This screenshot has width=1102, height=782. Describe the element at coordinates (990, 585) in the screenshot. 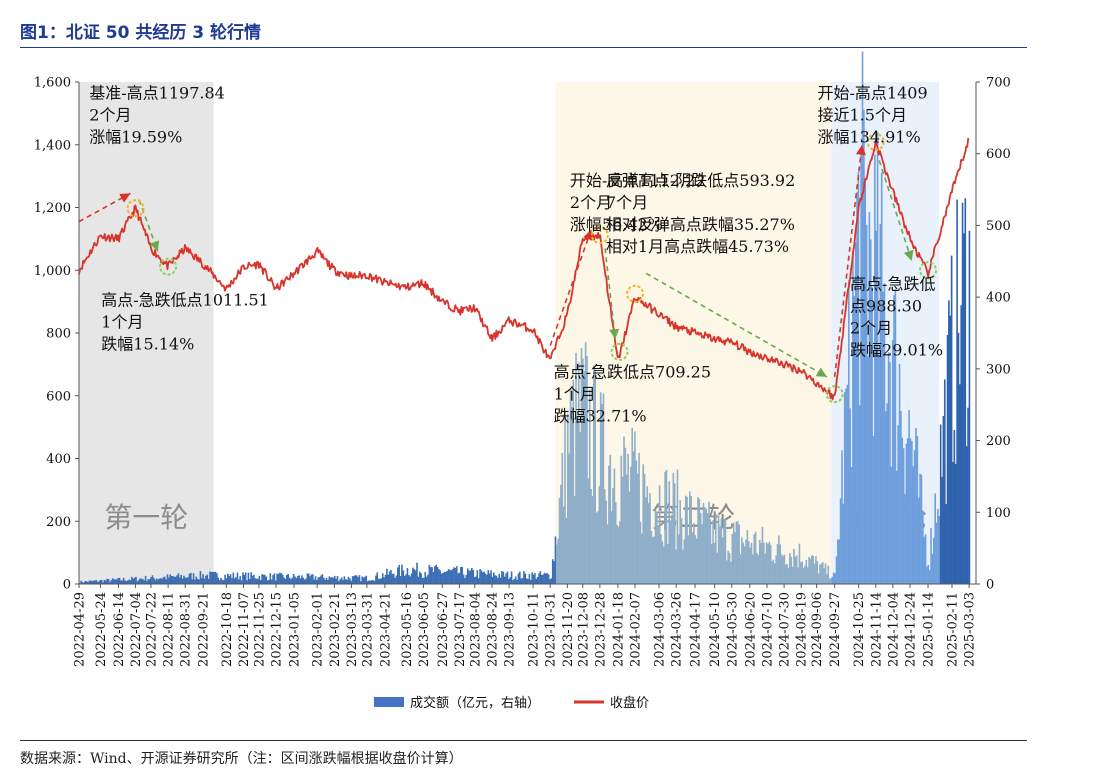

I see `right-tick-label: 0` at that location.